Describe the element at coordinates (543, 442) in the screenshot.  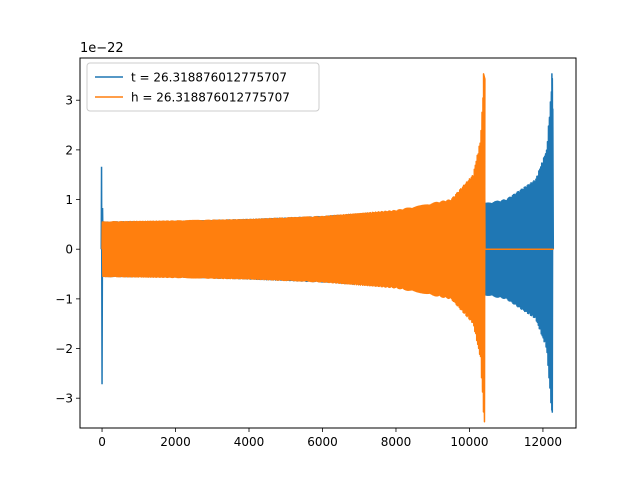
I see `x-tick-label: 12000` at that location.